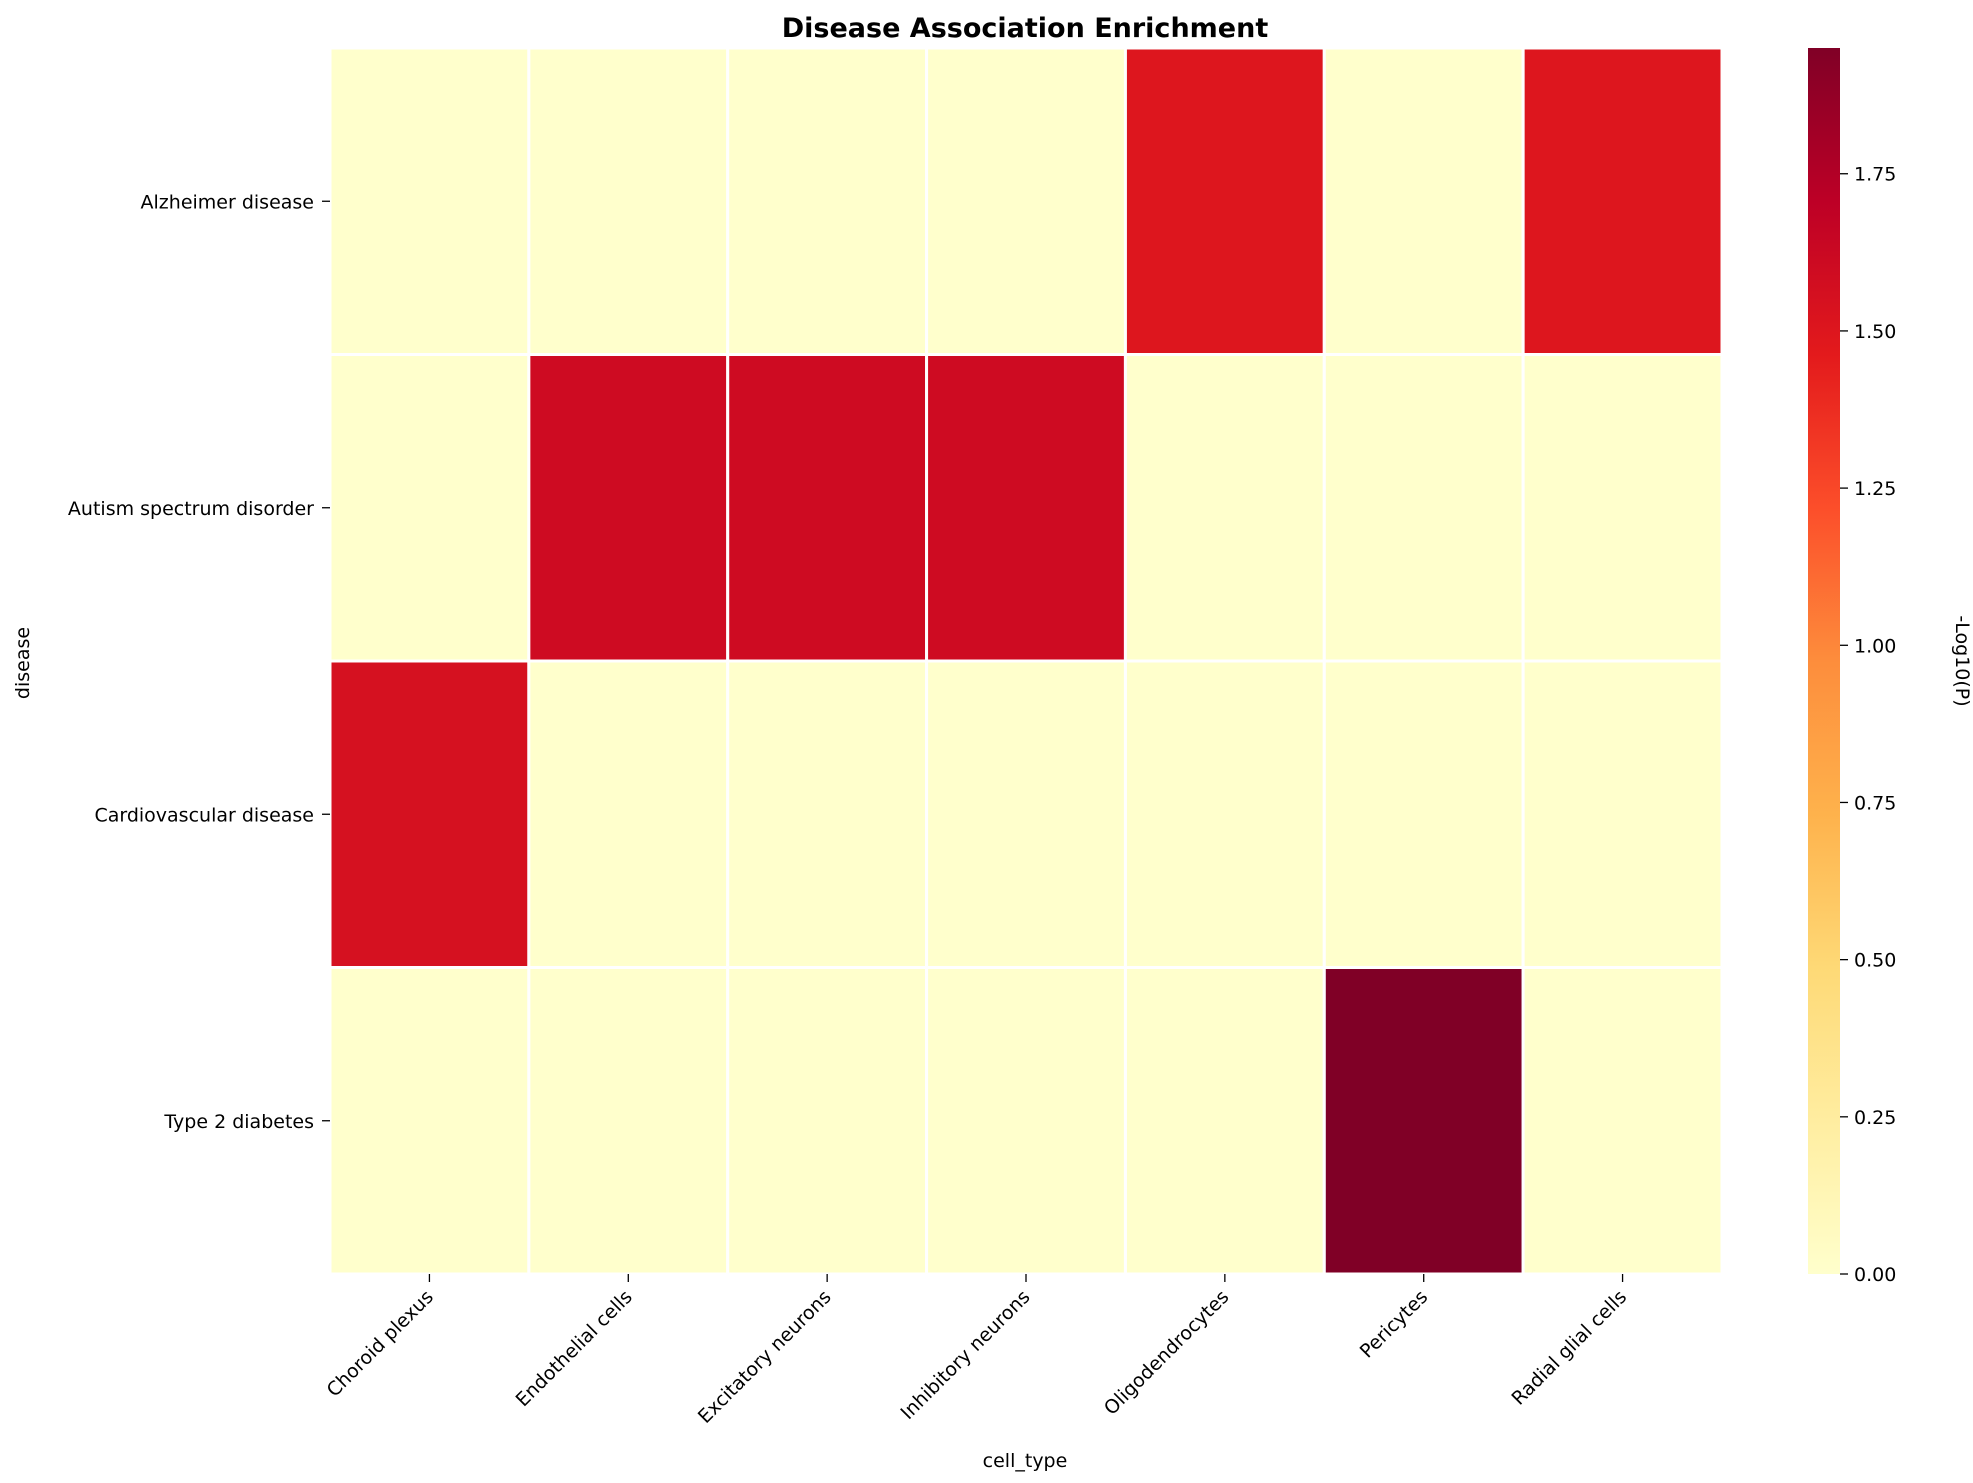  What do you see at coordinates (1167, 1353) in the screenshot?
I see `x-tick-label: Oligodendrocytes` at bounding box center [1167, 1353].